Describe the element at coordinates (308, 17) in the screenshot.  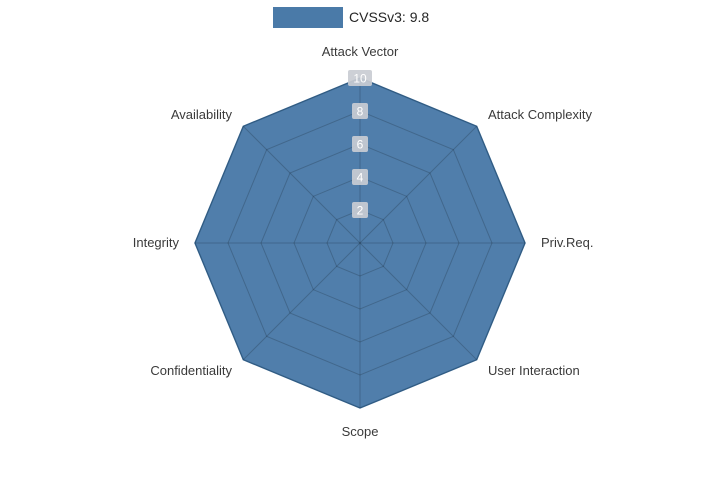
I see `legend-swatch` at that location.